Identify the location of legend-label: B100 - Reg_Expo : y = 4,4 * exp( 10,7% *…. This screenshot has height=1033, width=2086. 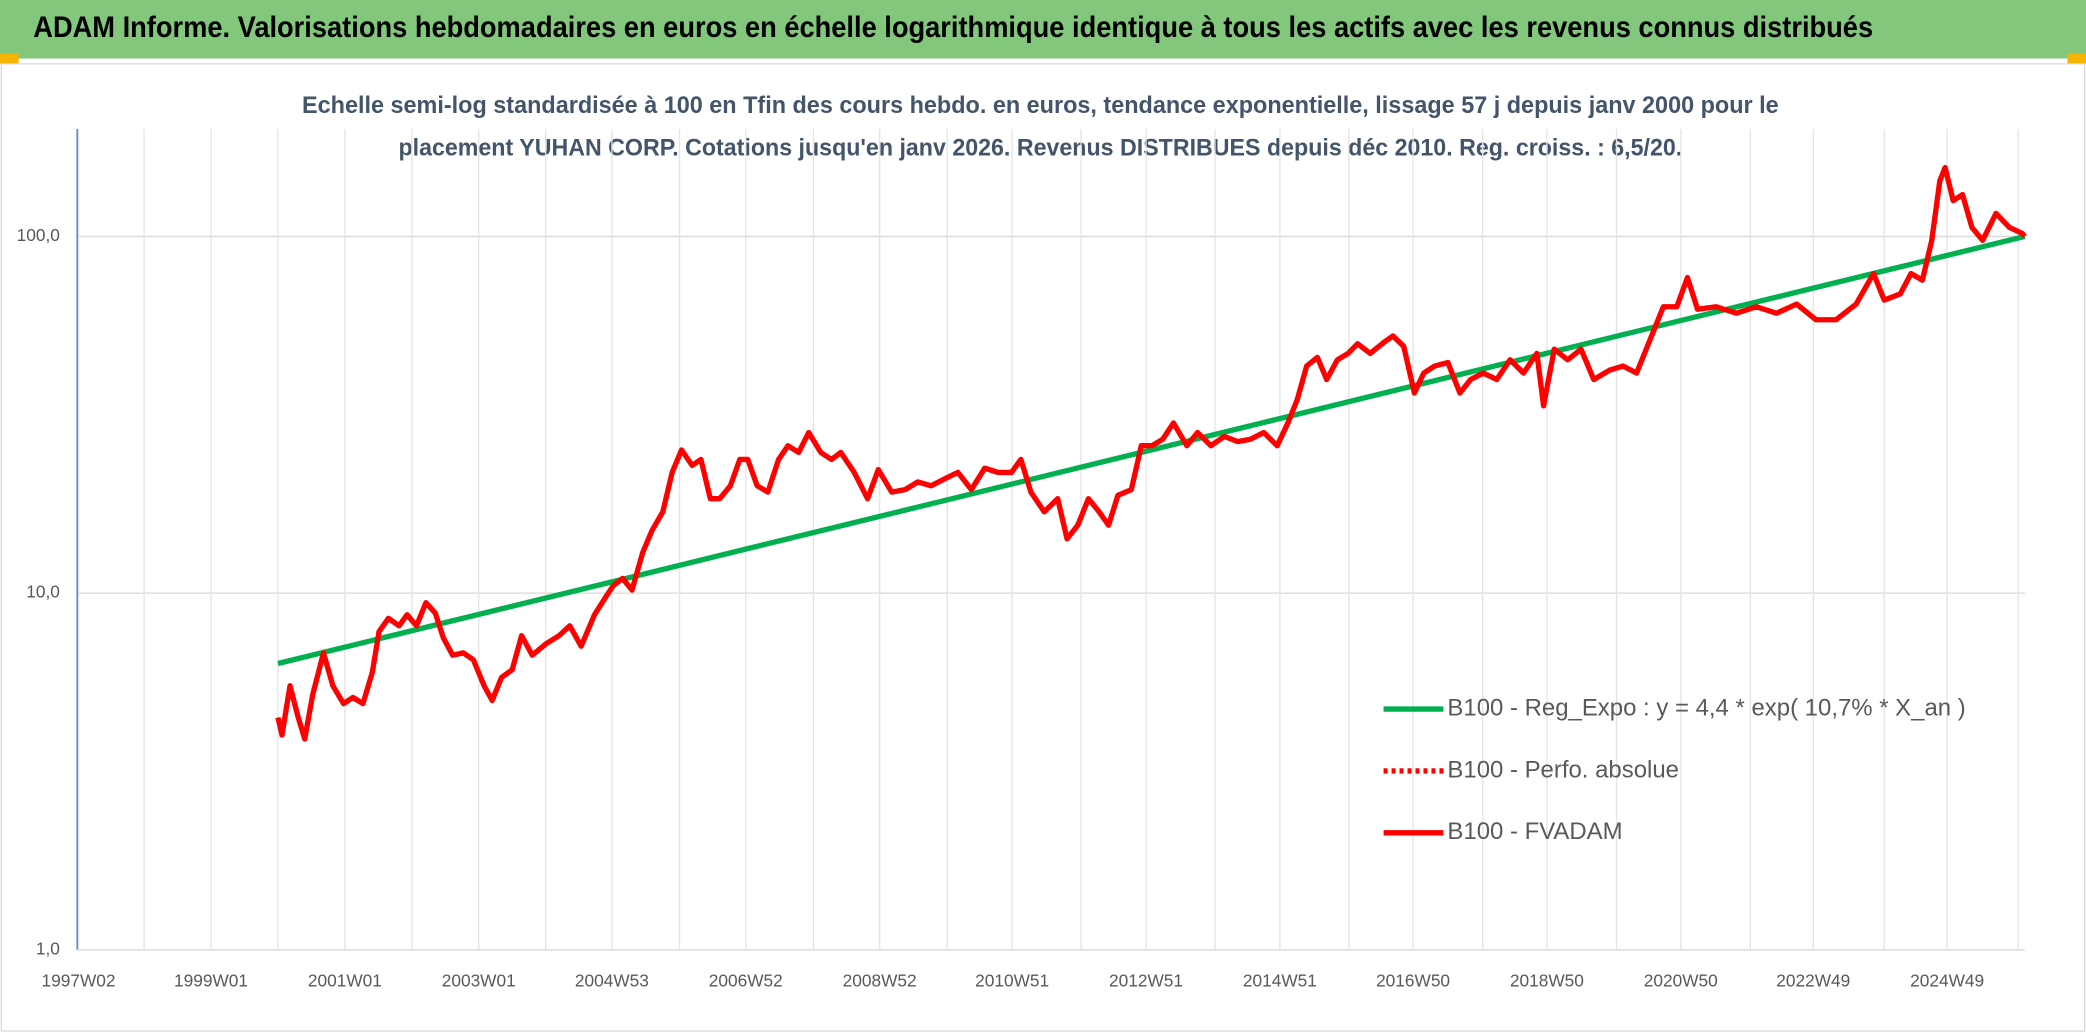
(1706, 707).